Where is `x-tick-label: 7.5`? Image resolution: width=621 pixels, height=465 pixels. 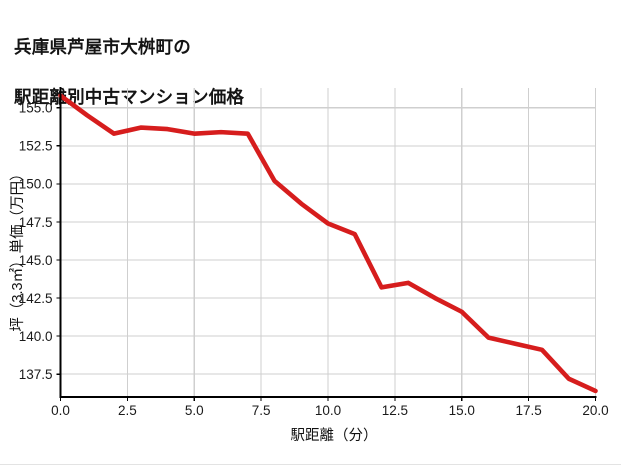
x-tick-label: 7.5 is located at coordinates (261, 410).